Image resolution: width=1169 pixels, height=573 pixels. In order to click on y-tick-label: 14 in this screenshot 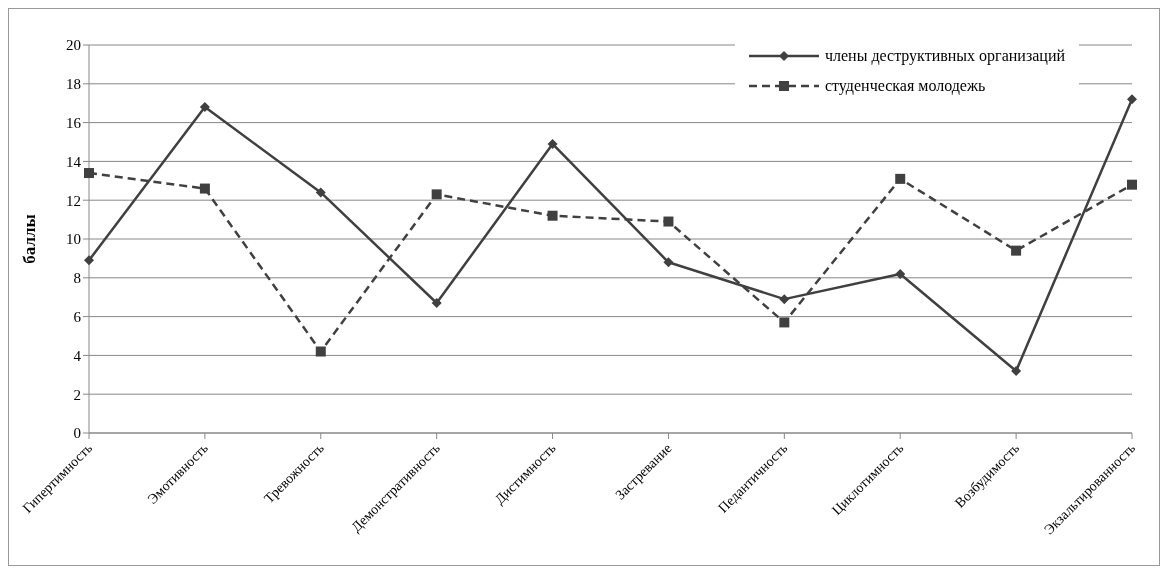, I will do `click(74, 161)`.